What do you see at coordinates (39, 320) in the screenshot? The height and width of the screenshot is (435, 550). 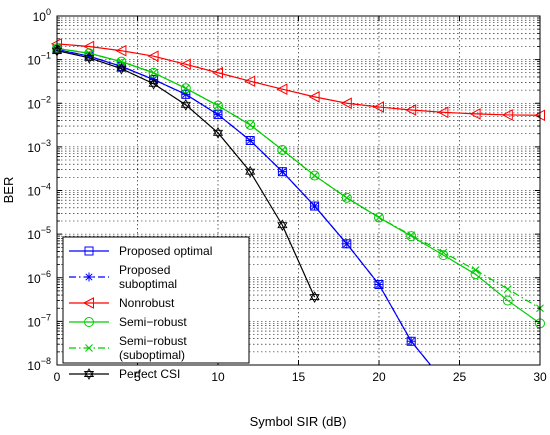 I see `y-tick-label: 10⁻⁷` at bounding box center [39, 320].